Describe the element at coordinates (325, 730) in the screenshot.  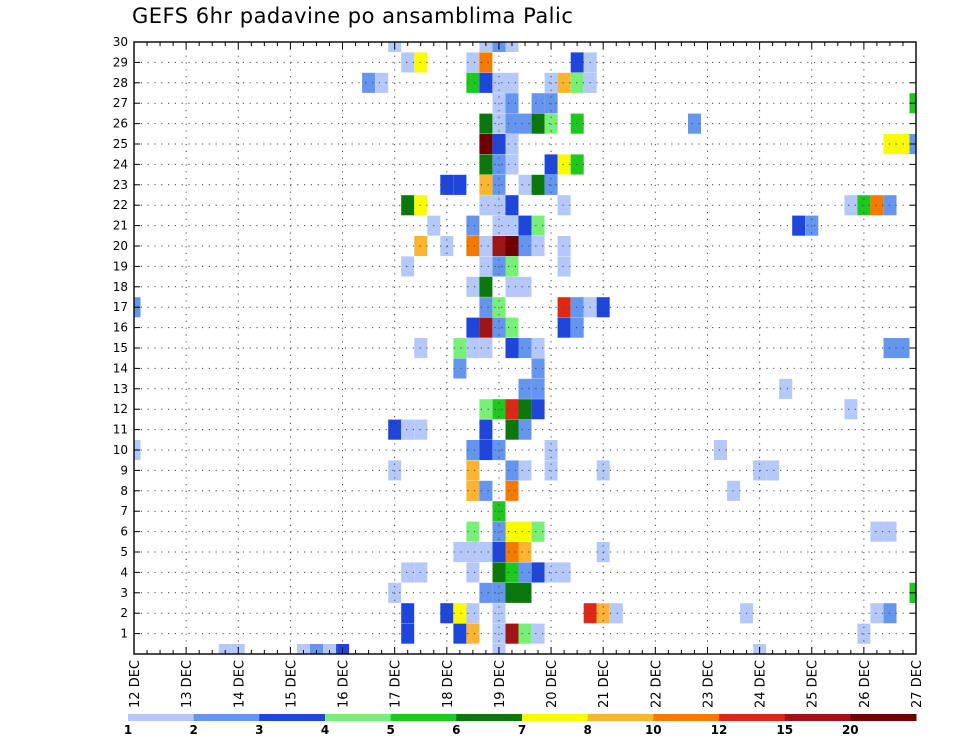
I see `colorbar-label: 4` at that location.